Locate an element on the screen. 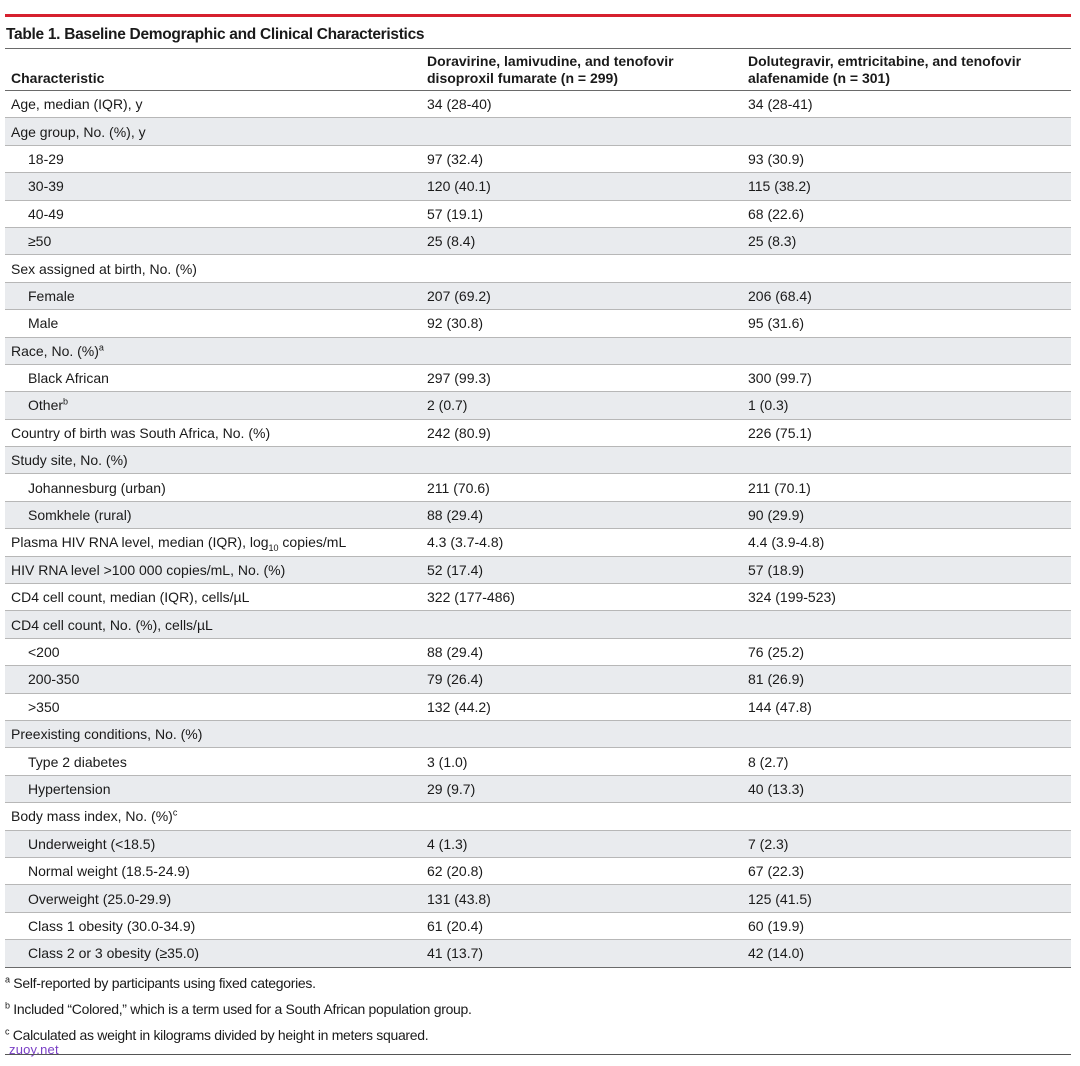 The height and width of the screenshot is (1066, 1080). row-label: 40-49 is located at coordinates (213, 214).